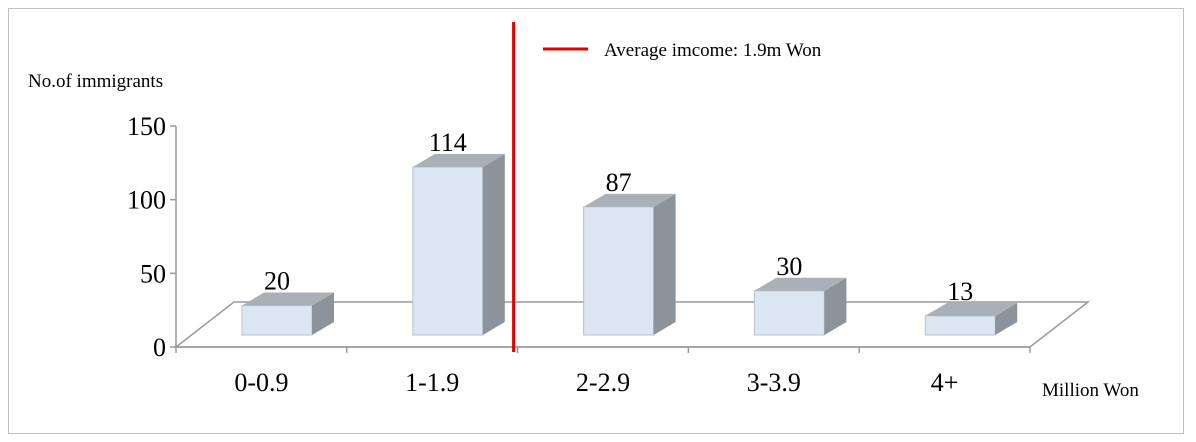  What do you see at coordinates (1090, 390) in the screenshot?
I see `x-axis-title: Million Won` at bounding box center [1090, 390].